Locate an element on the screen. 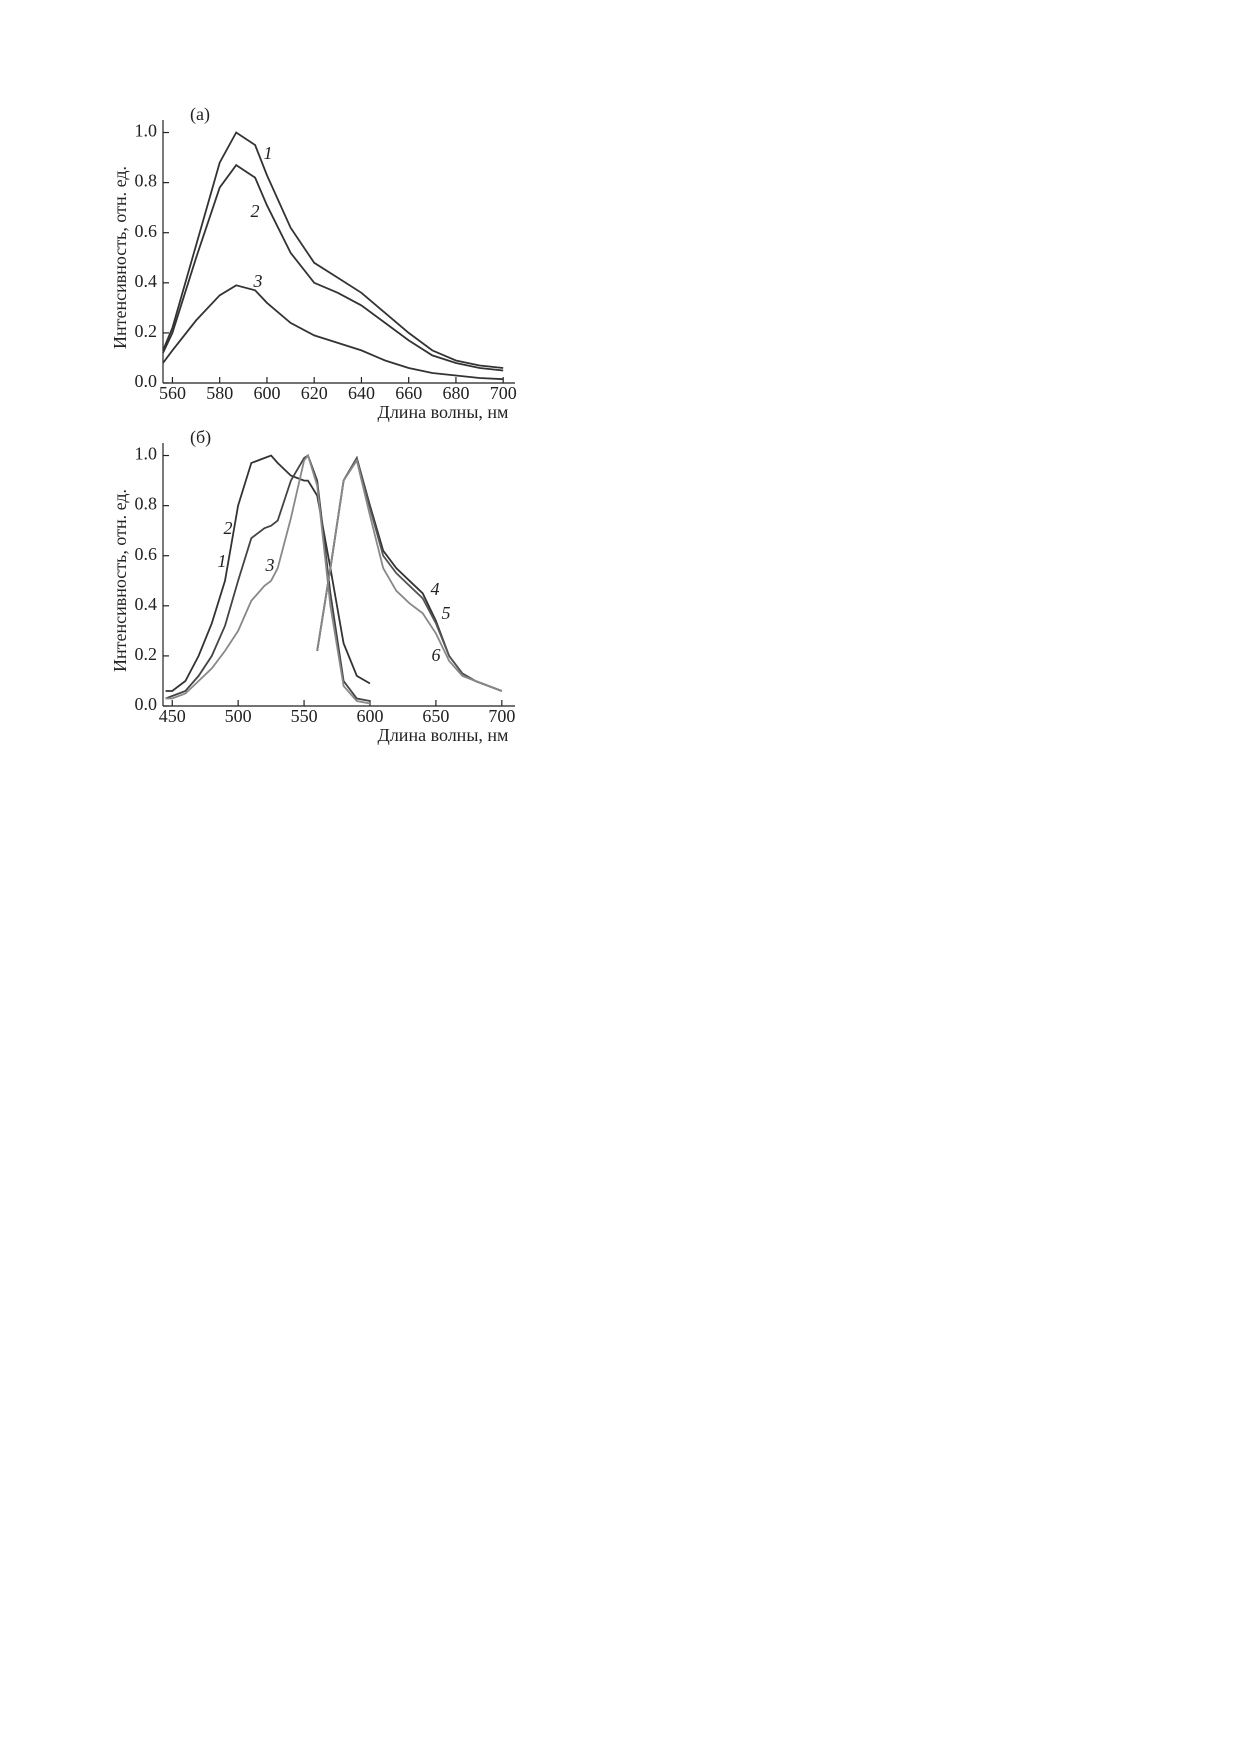  x-tick-label: 500 is located at coordinates (238, 716).